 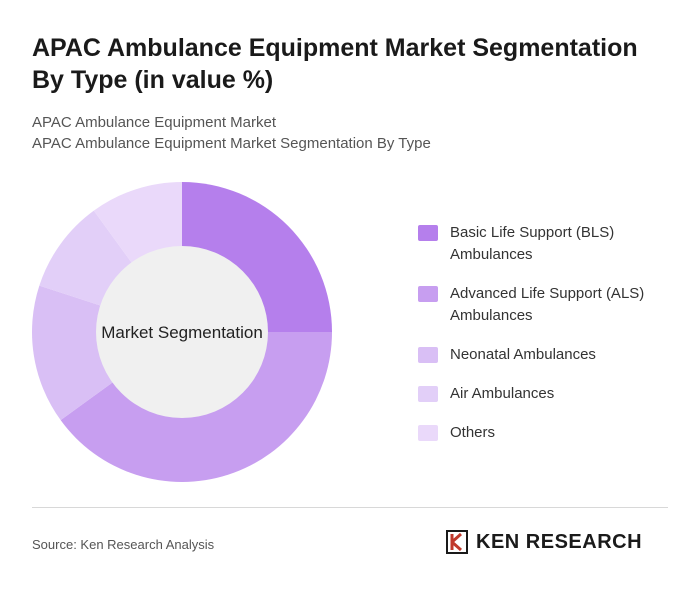 What do you see at coordinates (350, 507) in the screenshot?
I see `divider` at bounding box center [350, 507].